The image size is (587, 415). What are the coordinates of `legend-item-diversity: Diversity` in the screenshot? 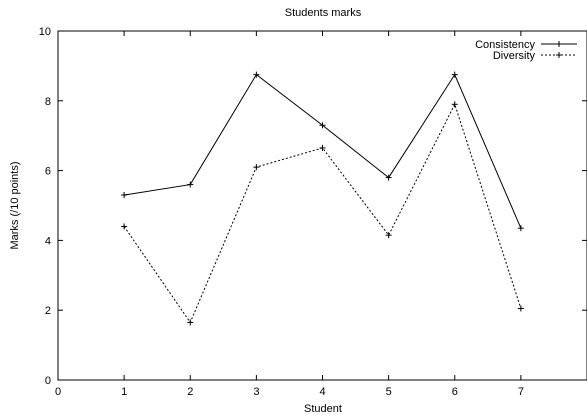 It's located at (535, 56).